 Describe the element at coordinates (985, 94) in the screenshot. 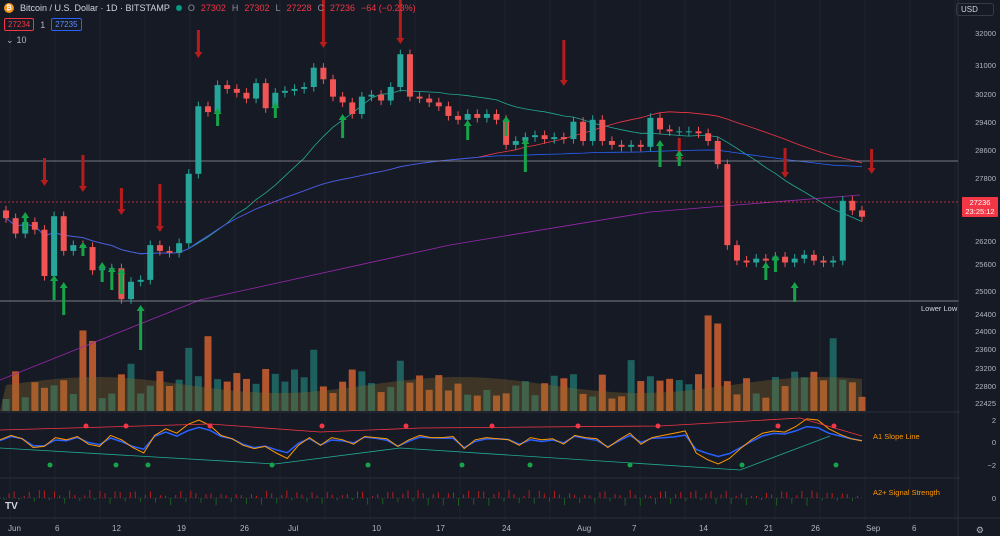

I see `price-tick: 30200` at that location.